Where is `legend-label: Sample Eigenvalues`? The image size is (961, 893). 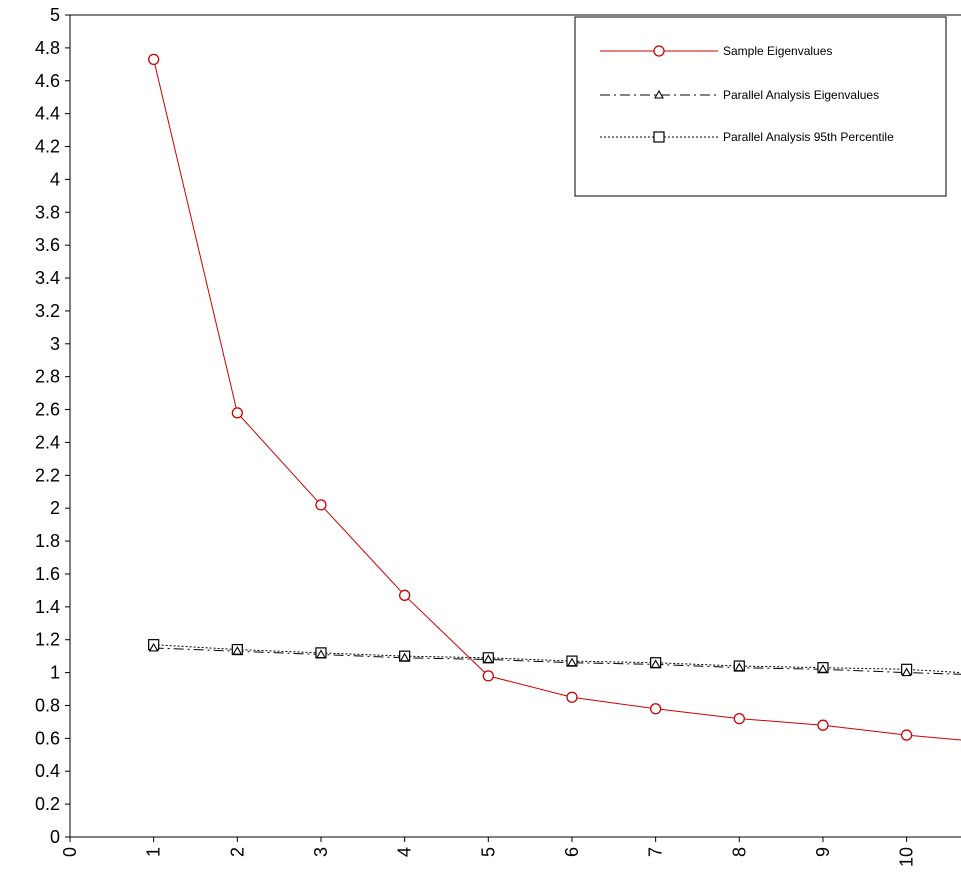 legend-label: Sample Eigenvalues is located at coordinates (777, 51).